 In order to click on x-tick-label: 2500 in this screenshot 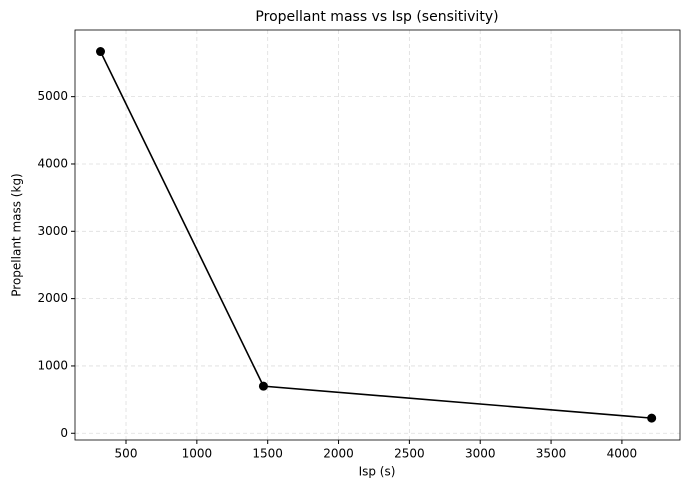, I will do `click(409, 454)`.